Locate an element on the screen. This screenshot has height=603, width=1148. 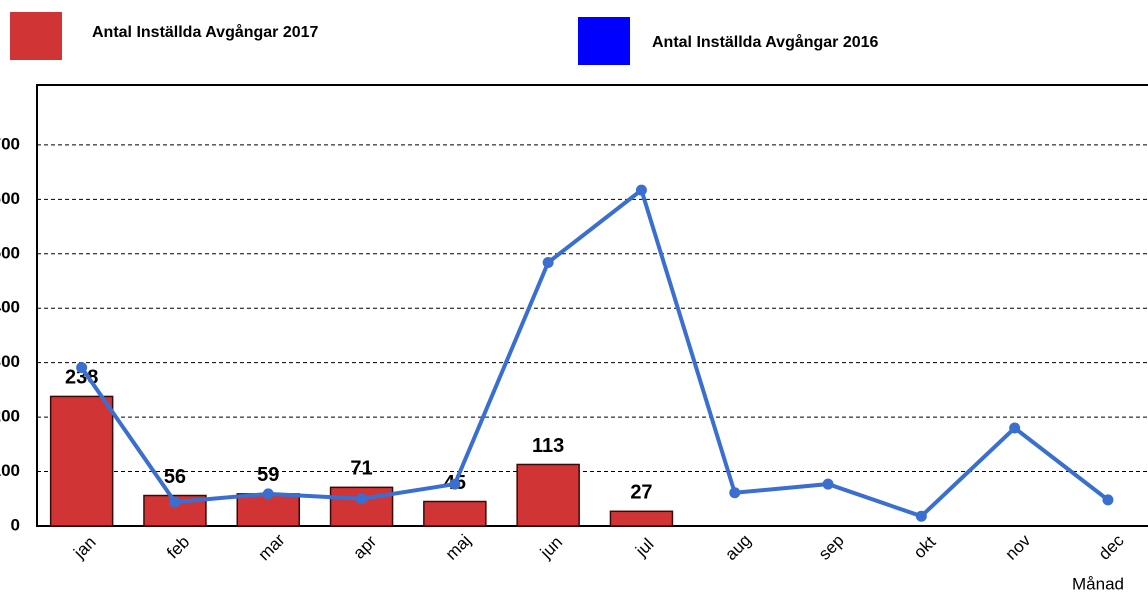
y-tick-label: 100 is located at coordinates (10, 470).